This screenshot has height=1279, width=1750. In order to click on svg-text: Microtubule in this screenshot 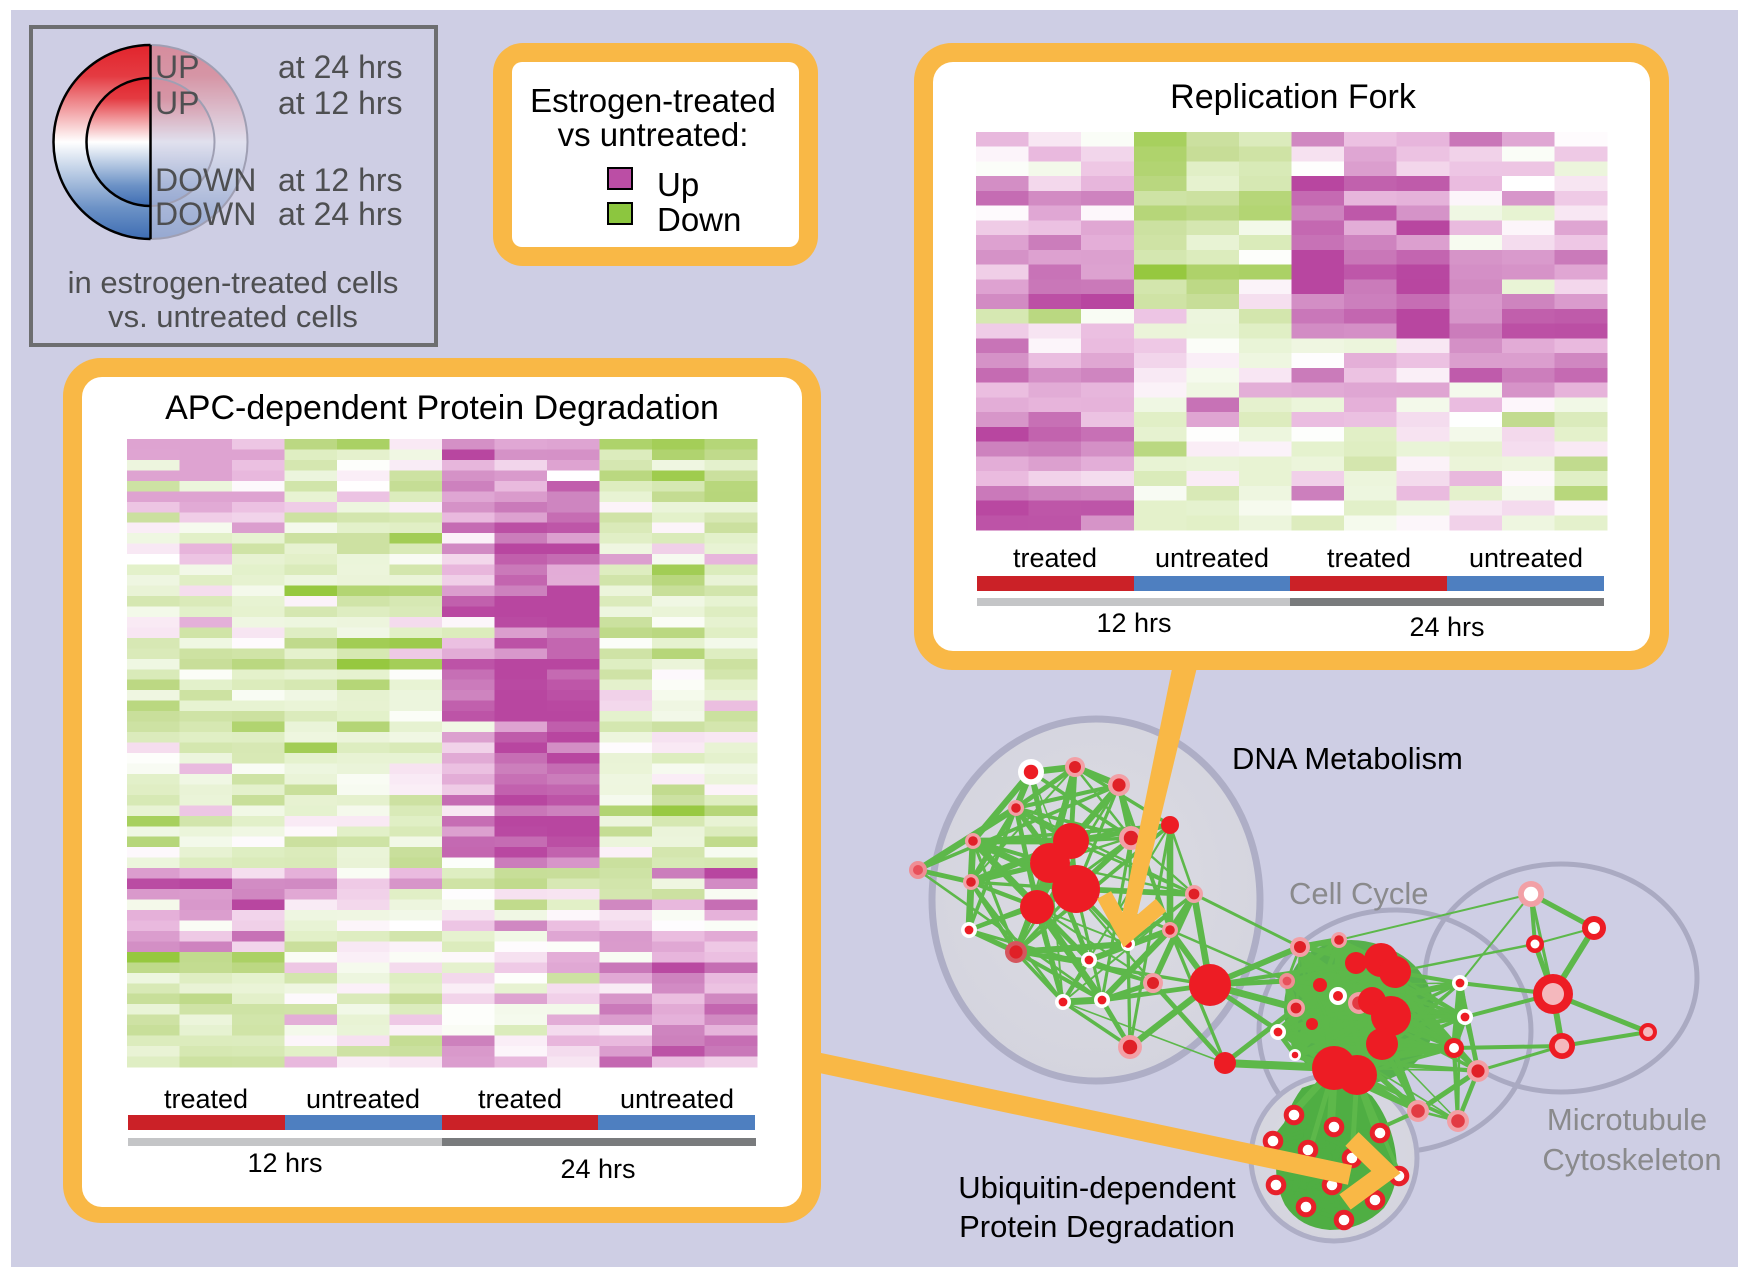, I will do `click(1627, 1119)`.